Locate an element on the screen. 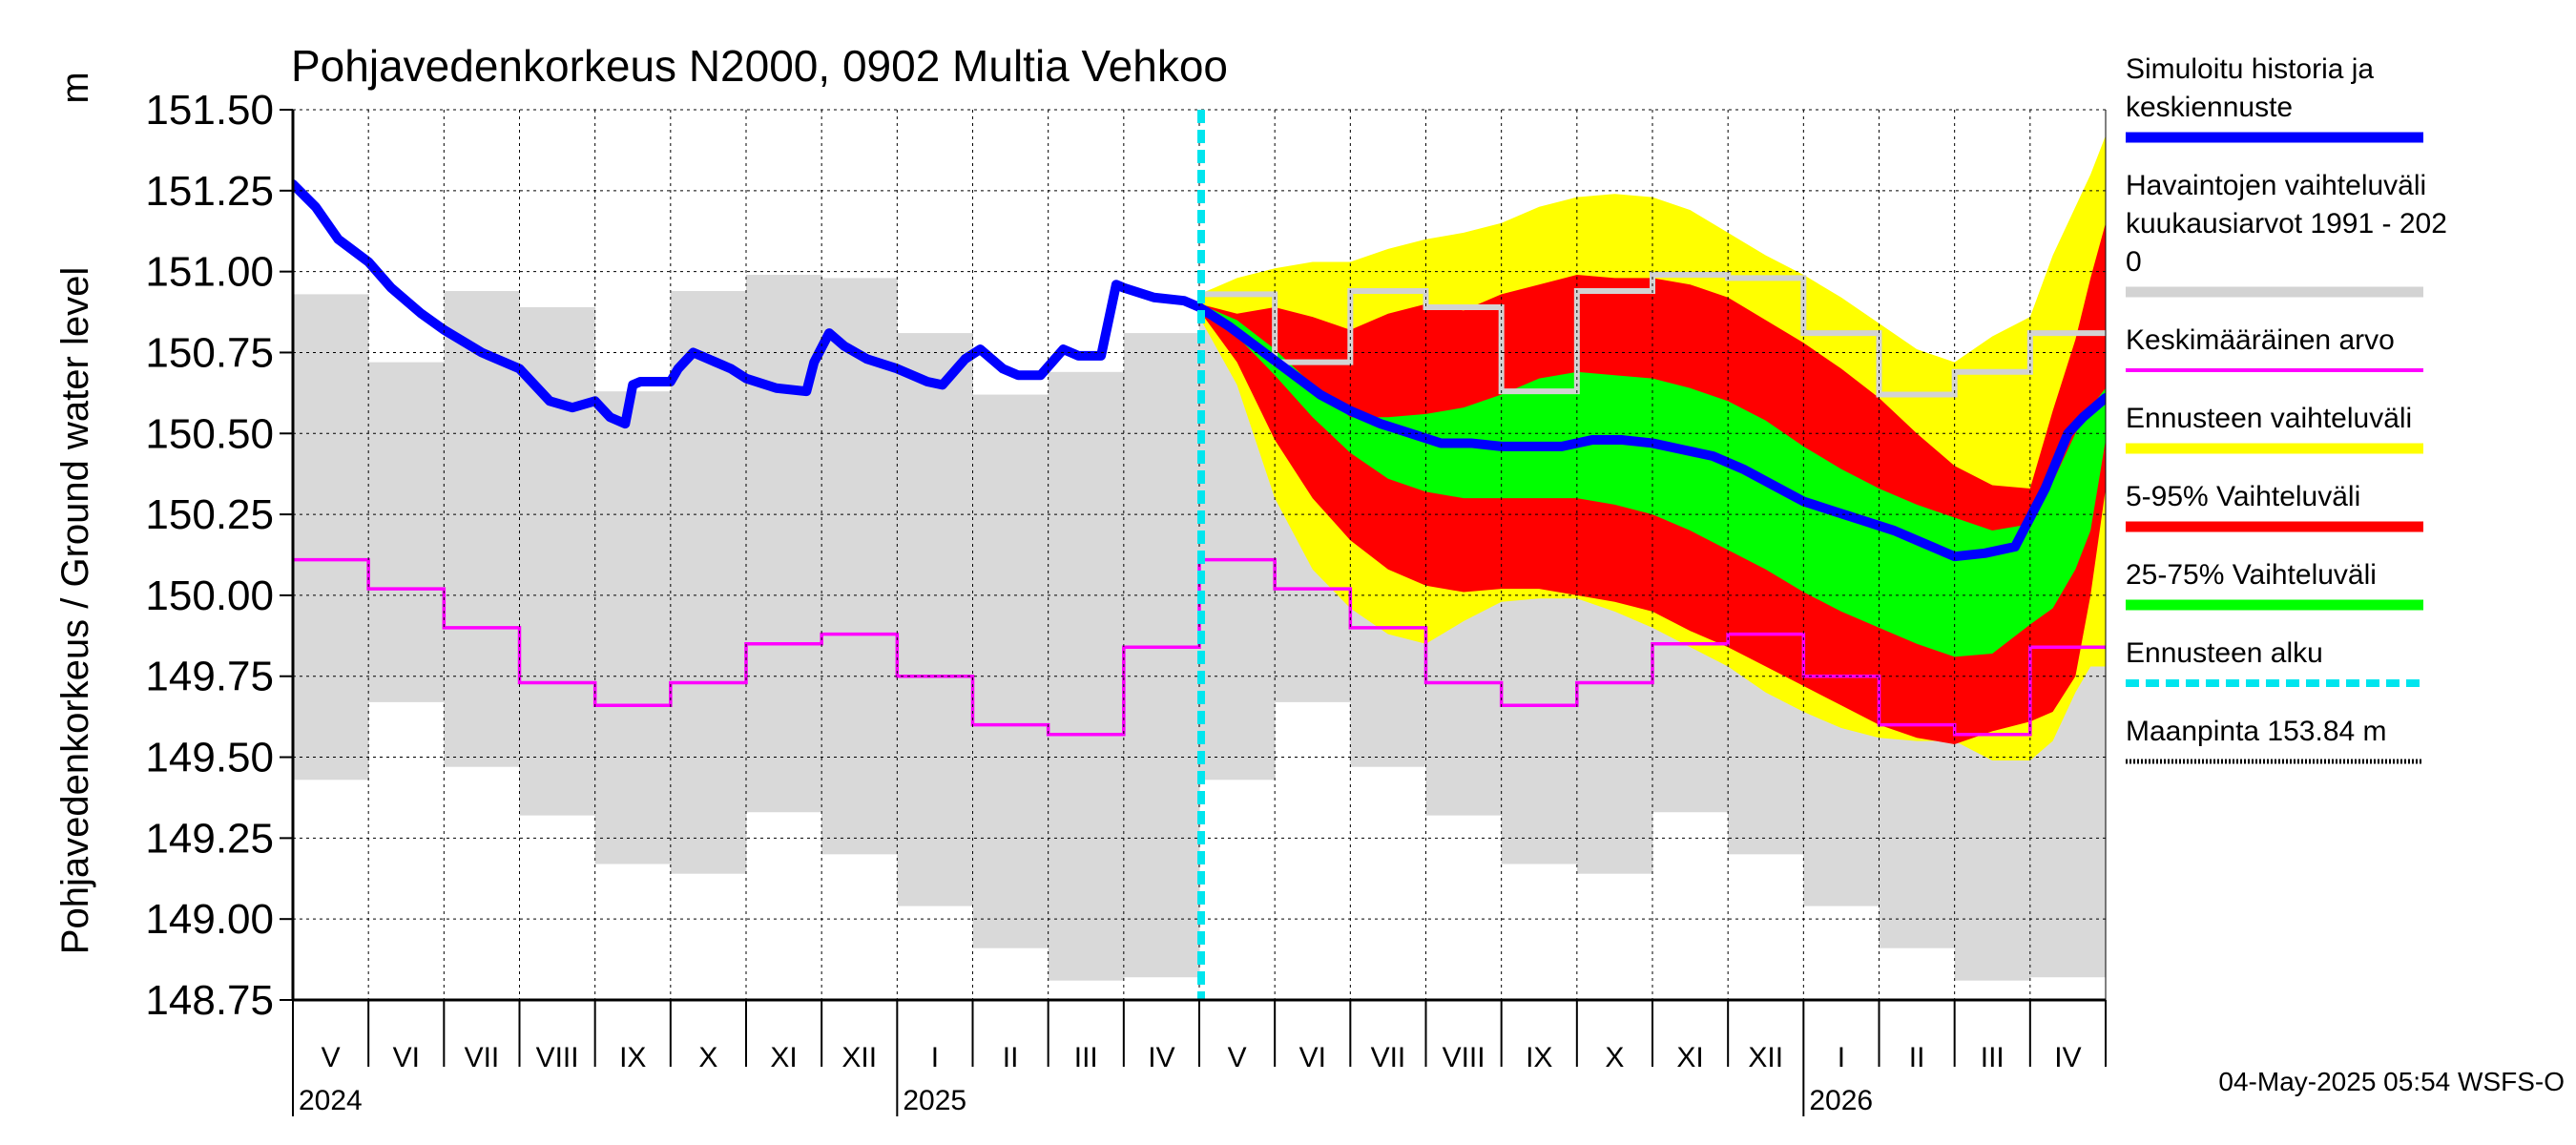 This screenshot has width=2576, height=1145. y-tick-label: 149.00 is located at coordinates (209, 920).